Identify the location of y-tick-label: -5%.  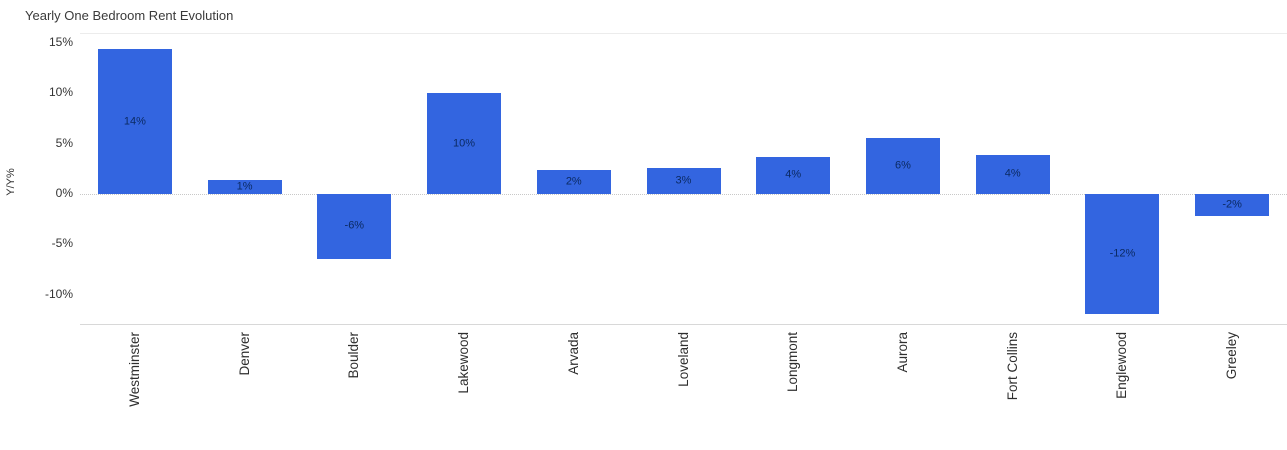
(62, 243).